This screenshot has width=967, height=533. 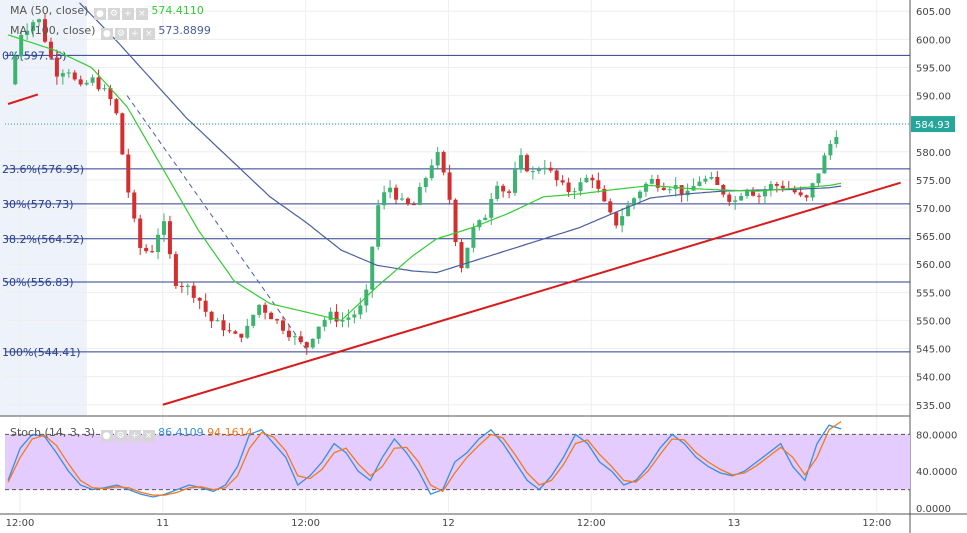 I want to click on stoch-band, so click(x=457, y=462).